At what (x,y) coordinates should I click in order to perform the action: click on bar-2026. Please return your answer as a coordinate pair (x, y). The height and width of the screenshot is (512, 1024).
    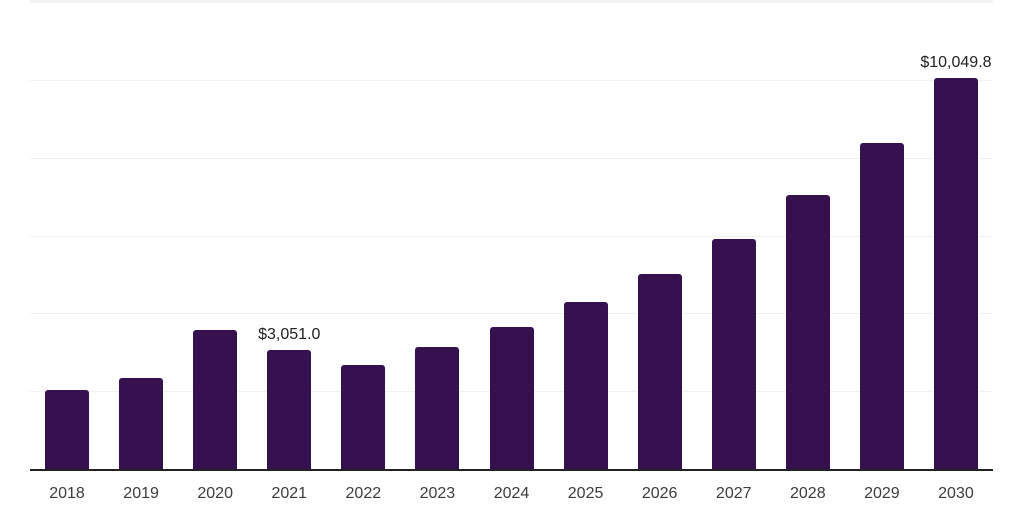
    Looking at the image, I should click on (659, 371).